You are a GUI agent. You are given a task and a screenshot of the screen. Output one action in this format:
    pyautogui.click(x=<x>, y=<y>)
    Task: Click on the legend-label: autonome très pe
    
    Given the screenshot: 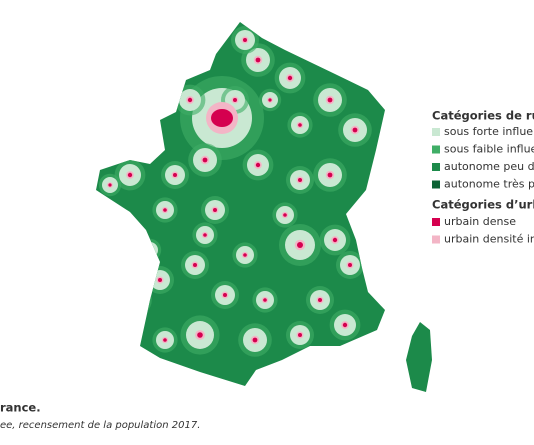 What is the action you would take?
    pyautogui.click(x=489, y=184)
    